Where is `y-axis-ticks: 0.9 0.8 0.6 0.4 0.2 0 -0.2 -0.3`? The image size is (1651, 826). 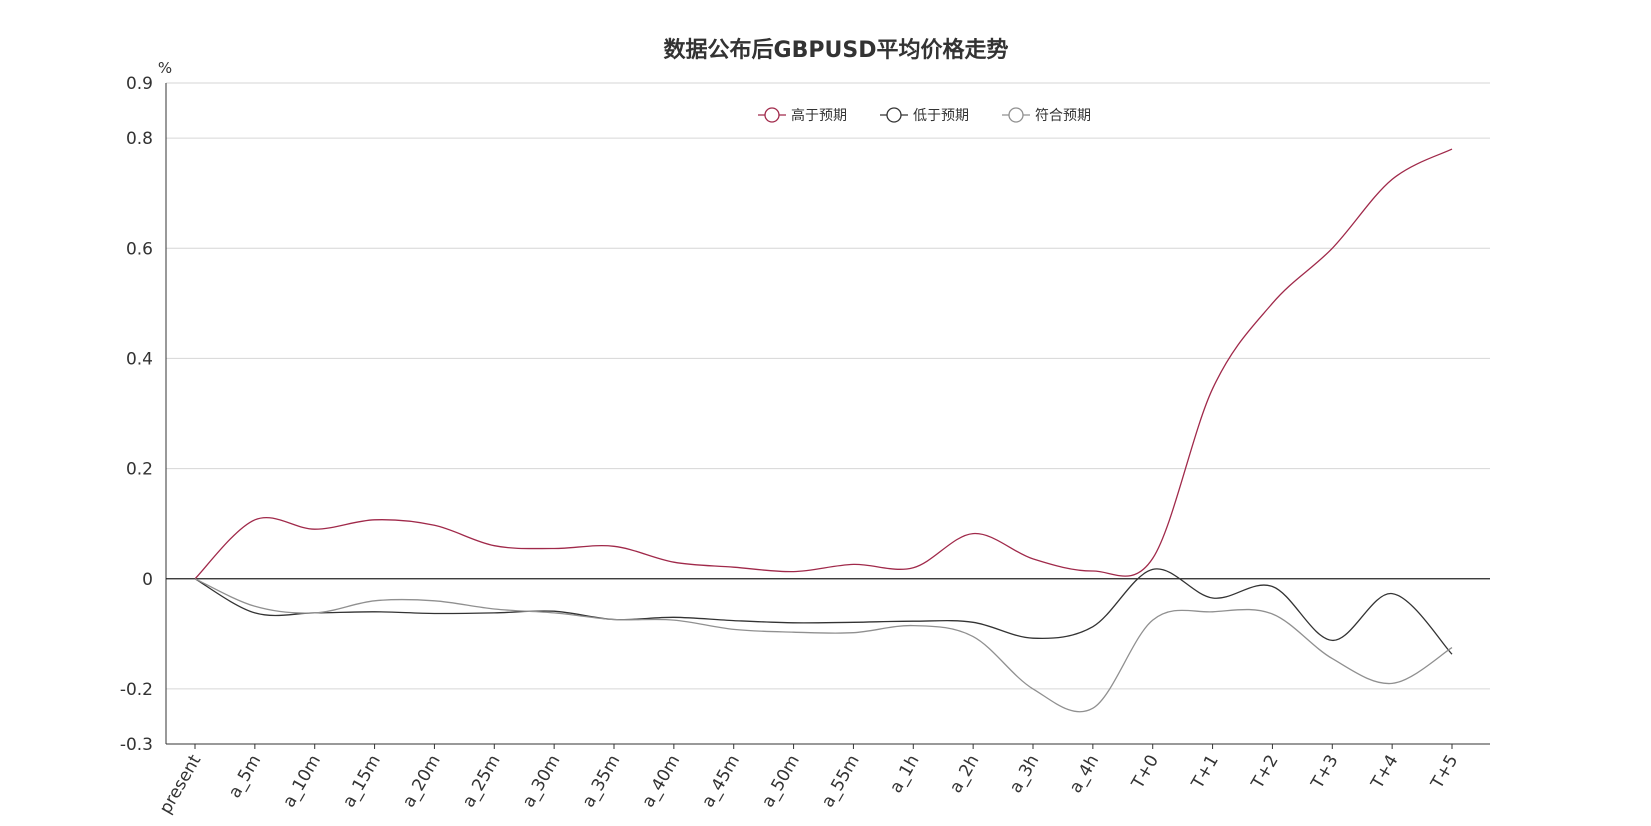 y-axis-ticks: 0.9 0.8 0.6 0.4 0.2 0 -0.2 -0.3 is located at coordinates (136, 414).